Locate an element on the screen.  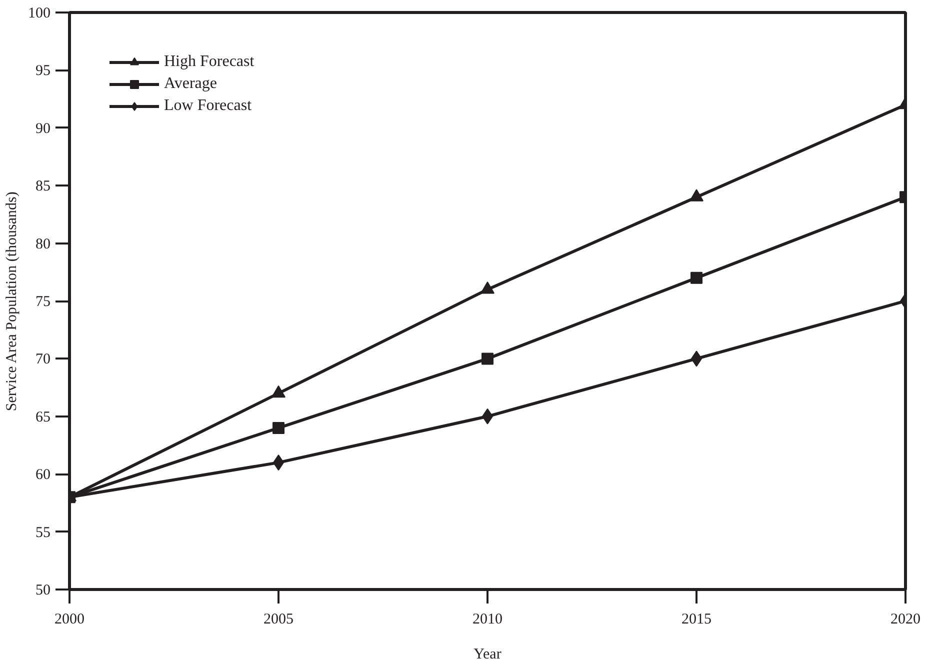
y-tick-label: 60 is located at coordinates (43, 475).